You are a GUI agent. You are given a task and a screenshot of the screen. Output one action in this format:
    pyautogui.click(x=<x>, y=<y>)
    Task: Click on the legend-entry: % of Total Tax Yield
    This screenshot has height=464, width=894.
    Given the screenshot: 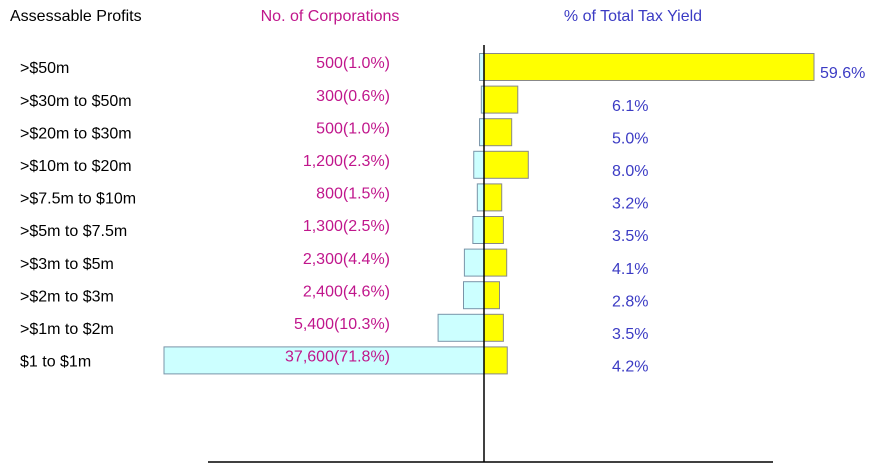 What is the action you would take?
    pyautogui.click(x=633, y=16)
    